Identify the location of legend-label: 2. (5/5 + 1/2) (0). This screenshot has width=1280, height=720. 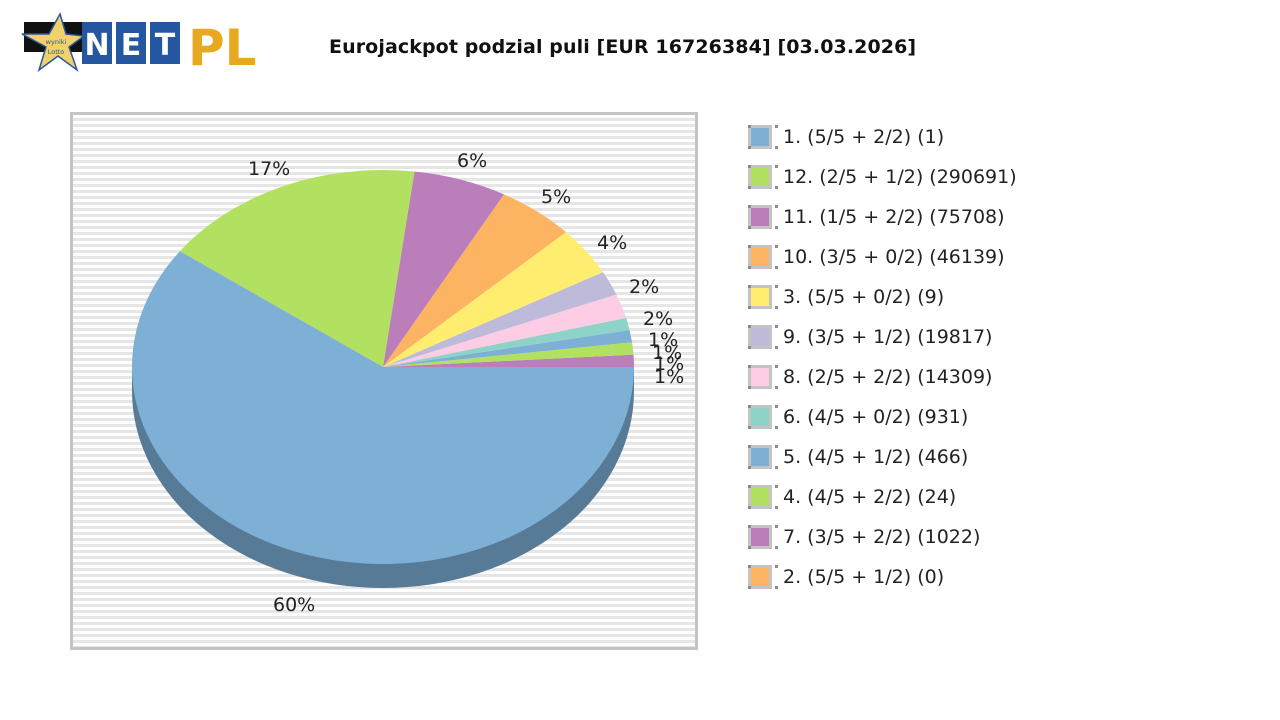
(864, 577).